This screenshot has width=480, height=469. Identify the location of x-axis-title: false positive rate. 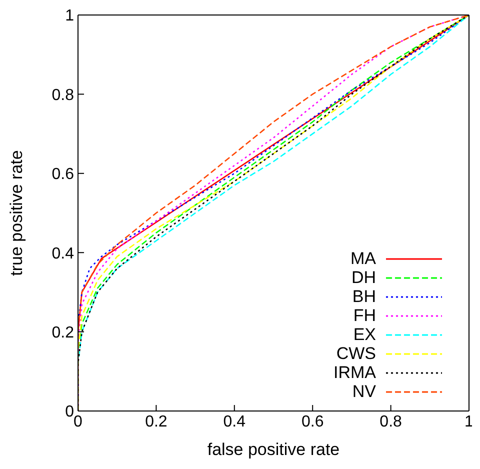
(273, 449).